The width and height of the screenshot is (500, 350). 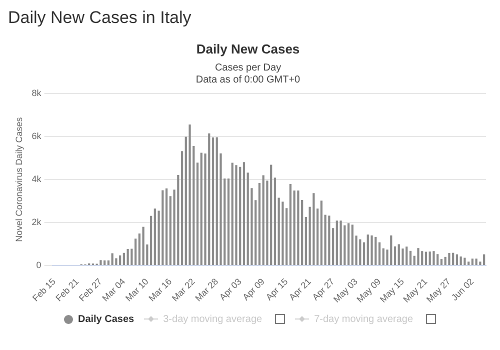 What do you see at coordinates (248, 80) in the screenshot?
I see `text: Data as of 0:00 GMT+0` at bounding box center [248, 80].